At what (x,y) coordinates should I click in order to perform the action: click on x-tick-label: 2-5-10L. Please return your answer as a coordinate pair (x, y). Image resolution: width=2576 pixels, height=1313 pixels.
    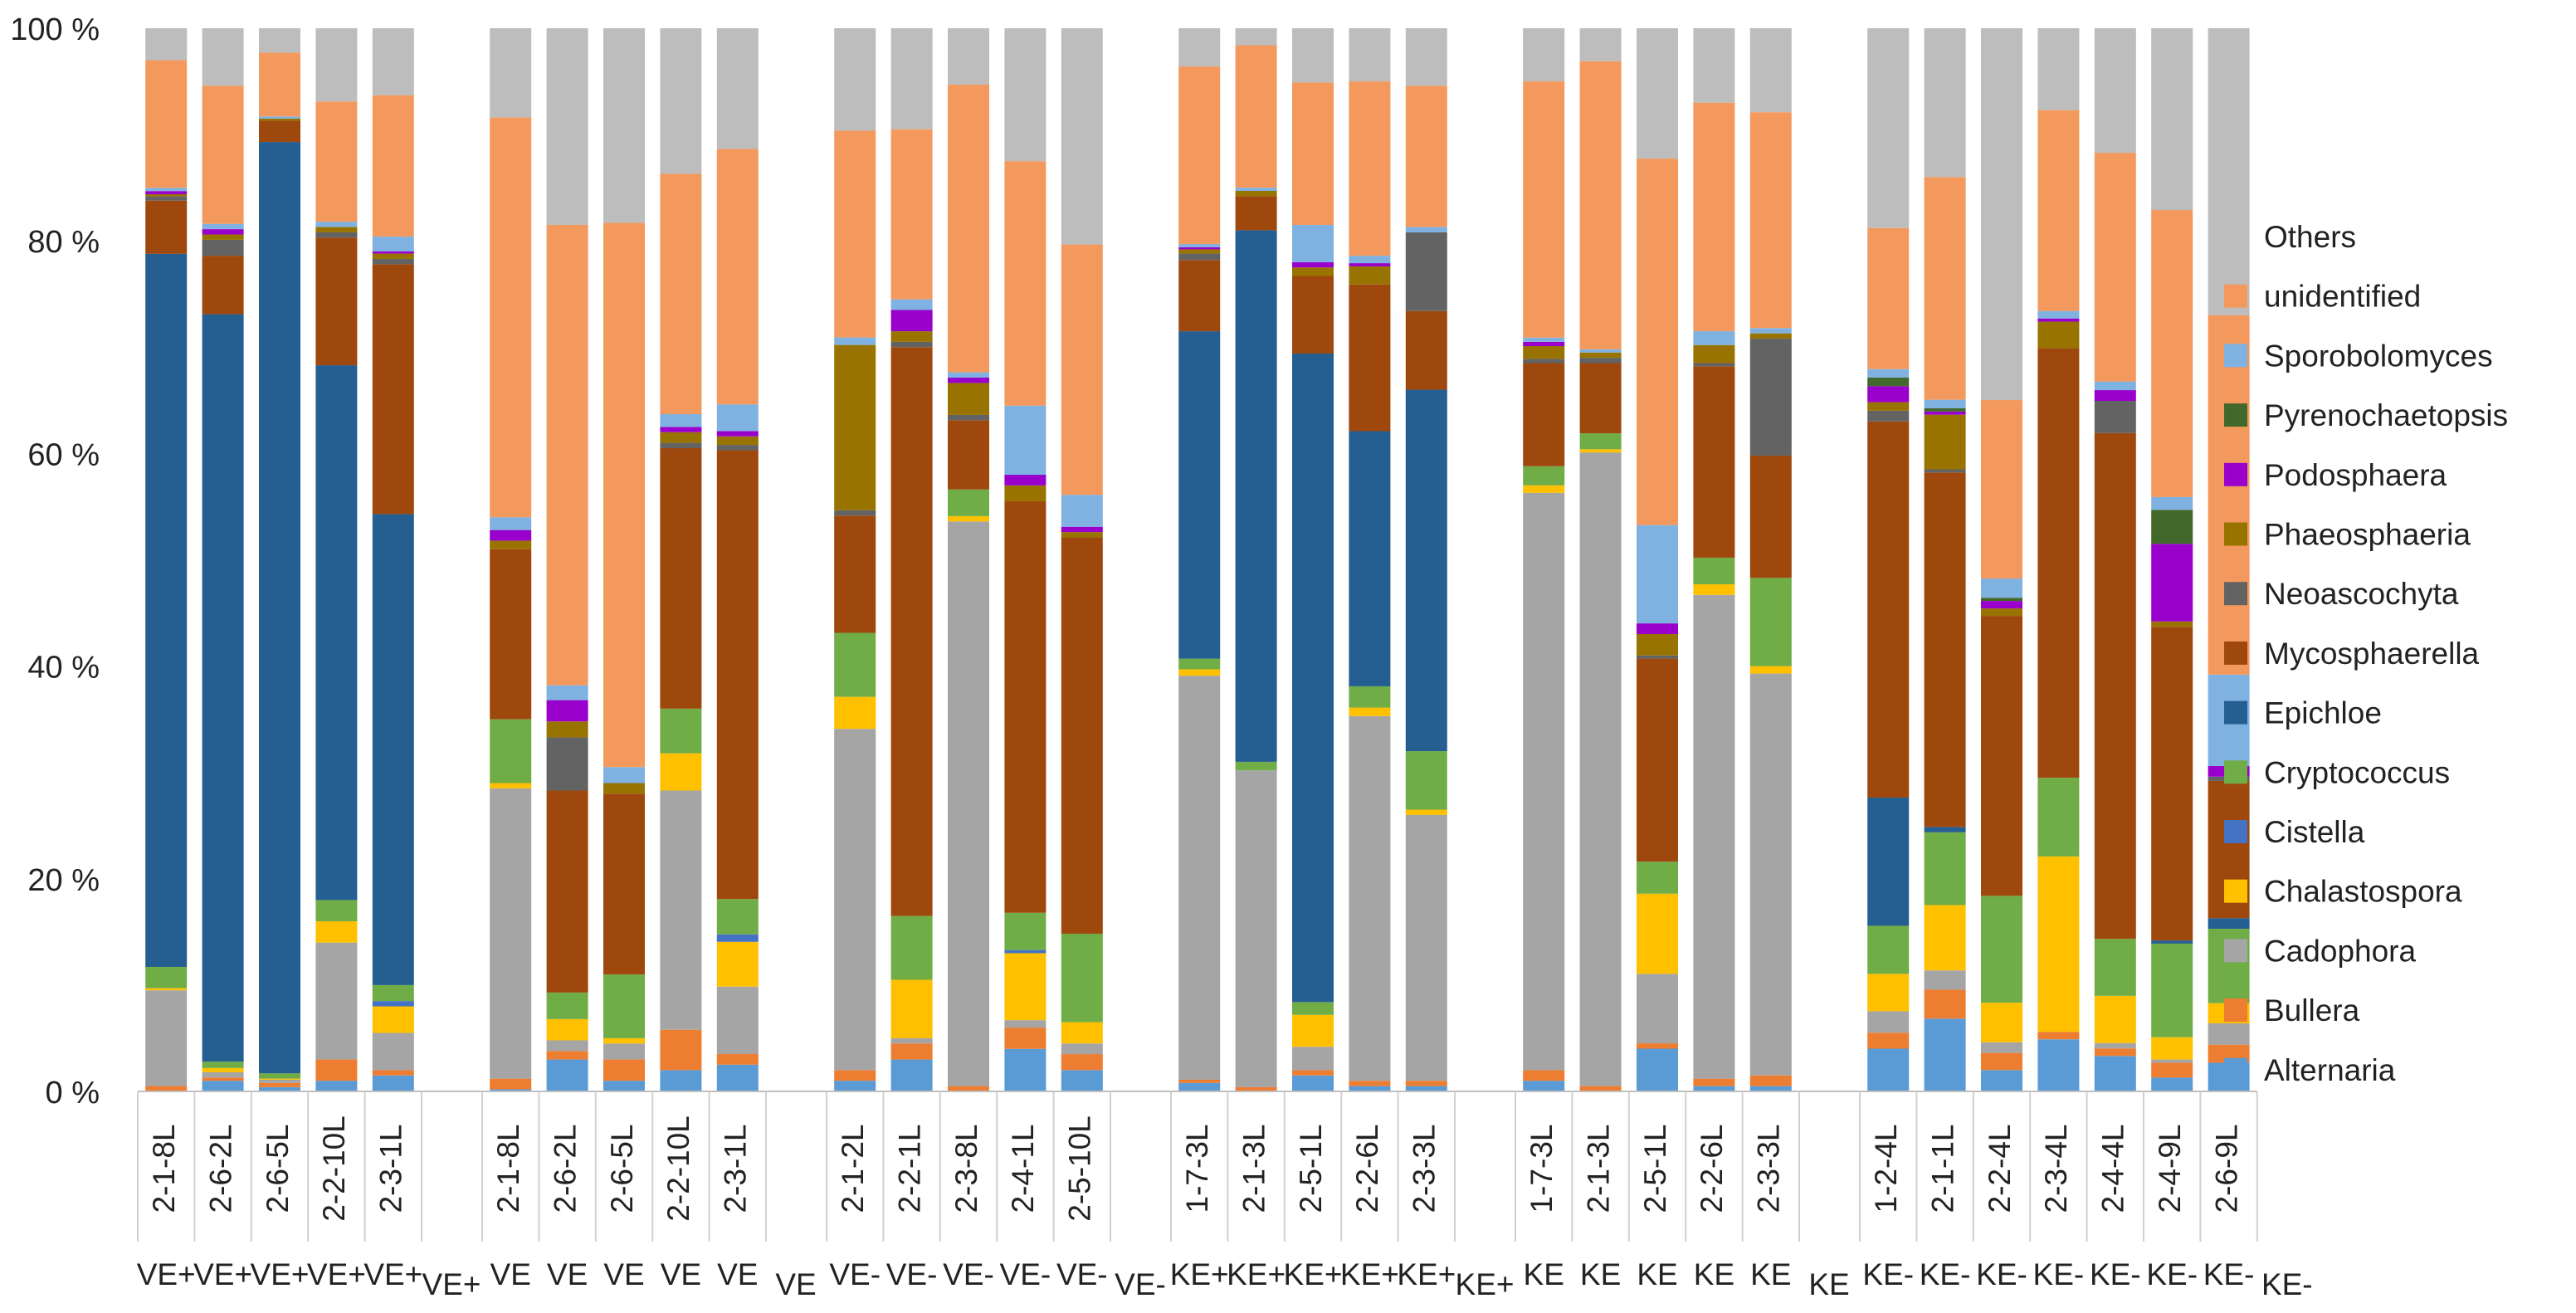
    Looking at the image, I should click on (1080, 1169).